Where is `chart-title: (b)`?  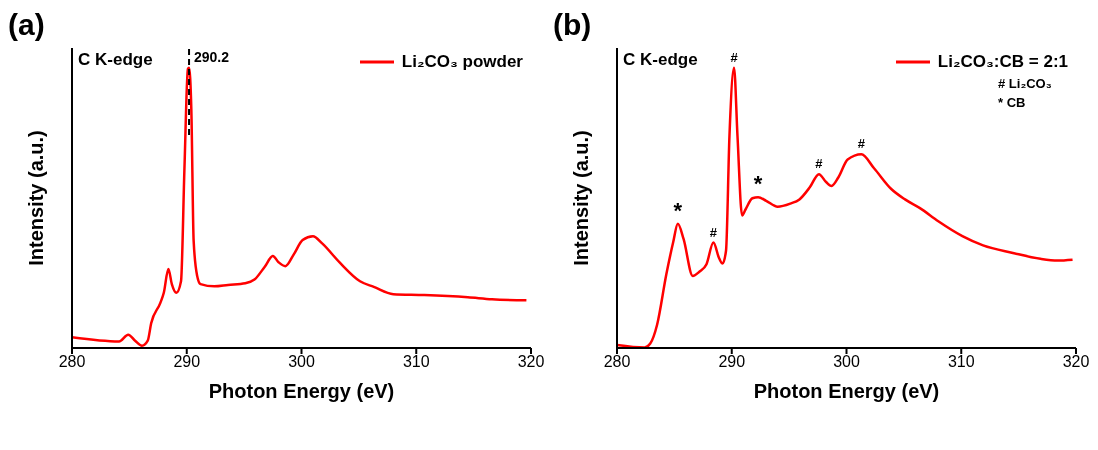 chart-title: (b) is located at coordinates (572, 25).